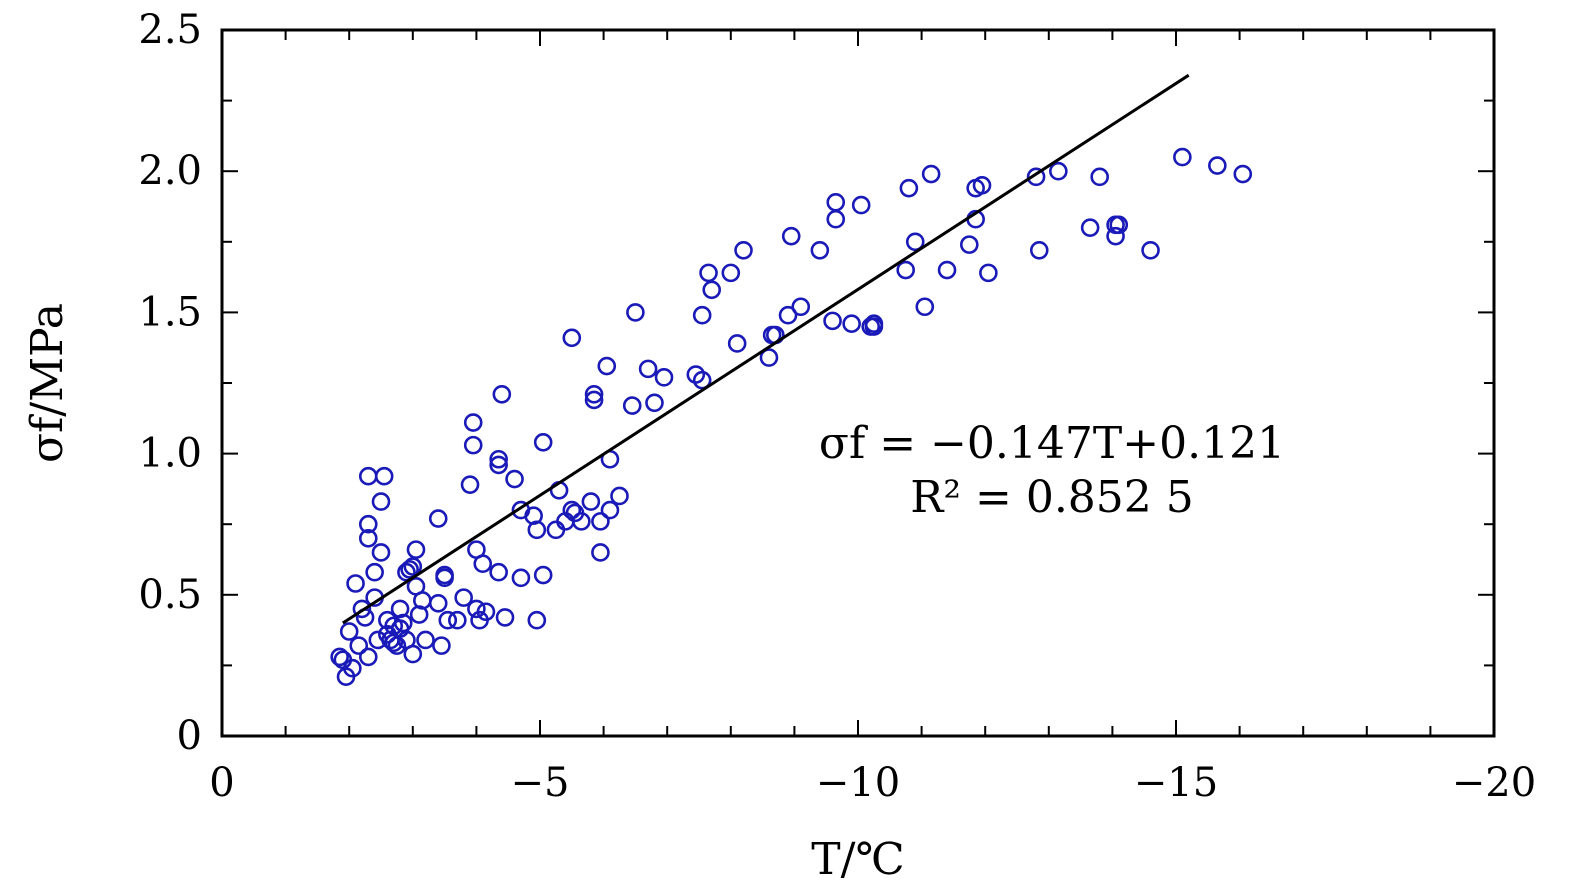 The image size is (1575, 896). Describe the element at coordinates (170, 171) in the screenshot. I see `y-tick-label: 2.0` at that location.